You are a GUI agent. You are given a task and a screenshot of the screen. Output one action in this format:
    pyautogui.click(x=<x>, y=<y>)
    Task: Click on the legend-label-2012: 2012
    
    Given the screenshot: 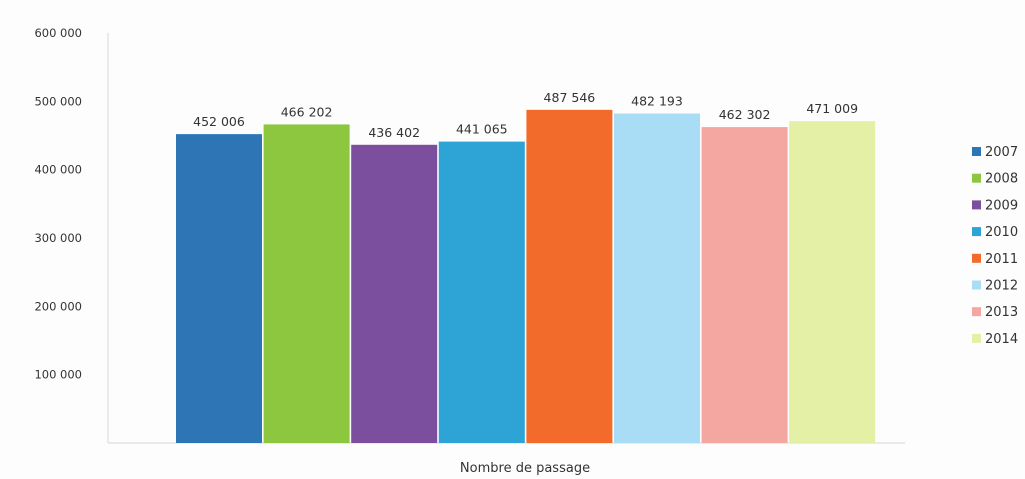 What is the action you would take?
    pyautogui.click(x=1001, y=286)
    